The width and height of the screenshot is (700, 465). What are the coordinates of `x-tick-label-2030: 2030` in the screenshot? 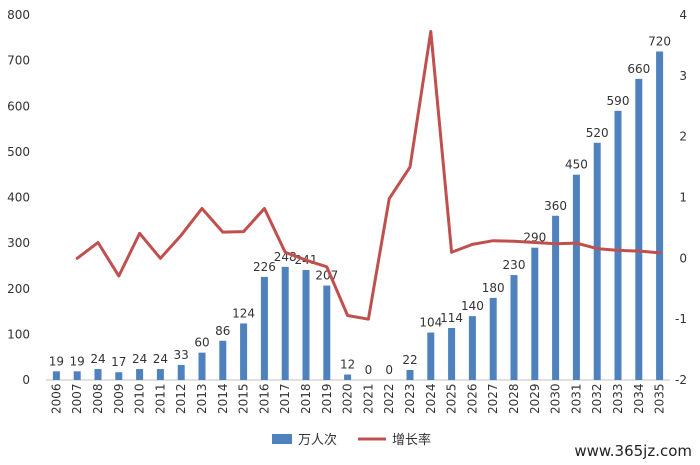 It's located at (556, 398).